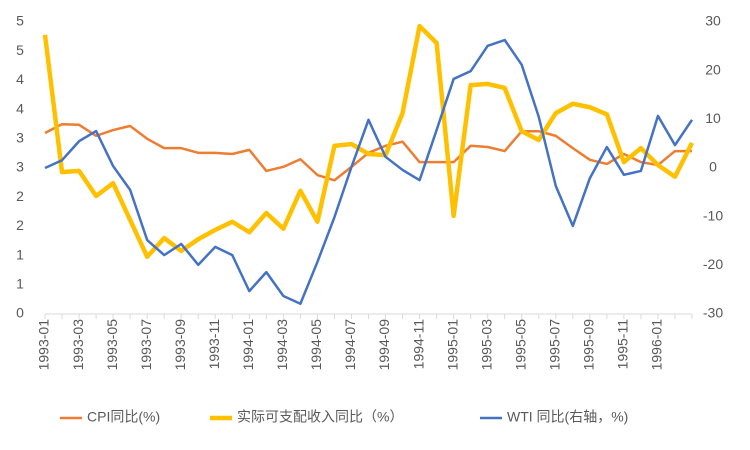 This screenshot has width=750, height=450. Describe the element at coordinates (713, 21) in the screenshot. I see `y2-tick-label: 30` at that location.